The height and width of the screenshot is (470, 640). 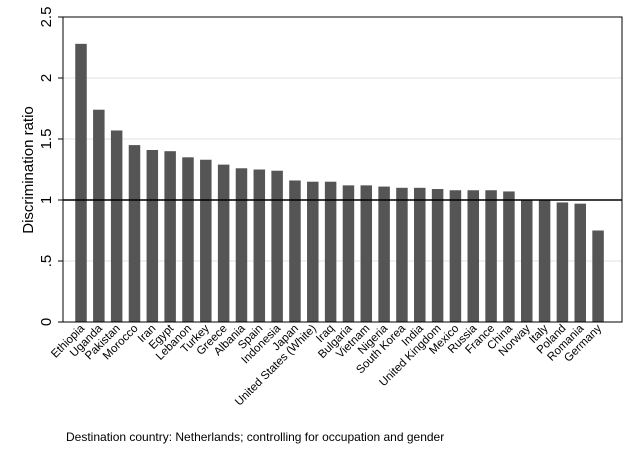 What do you see at coordinates (28, 170) in the screenshot?
I see `y-axis-label: Discrimination ratio` at bounding box center [28, 170].